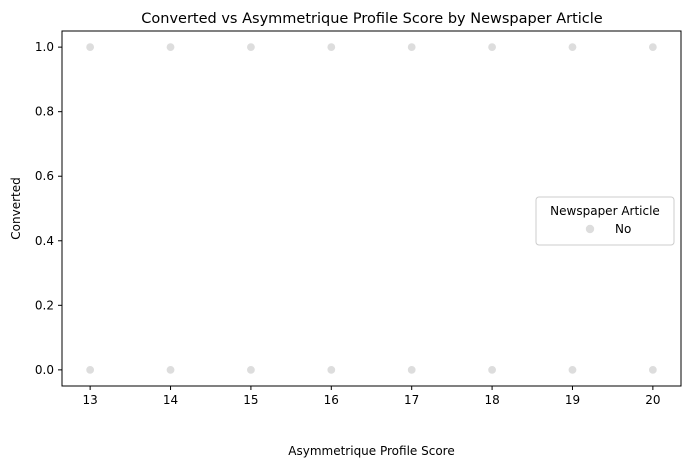 Image resolution: width=691 pixels, height=468 pixels. What do you see at coordinates (44, 47) in the screenshot?
I see `y-tick-label: 1.0` at bounding box center [44, 47].